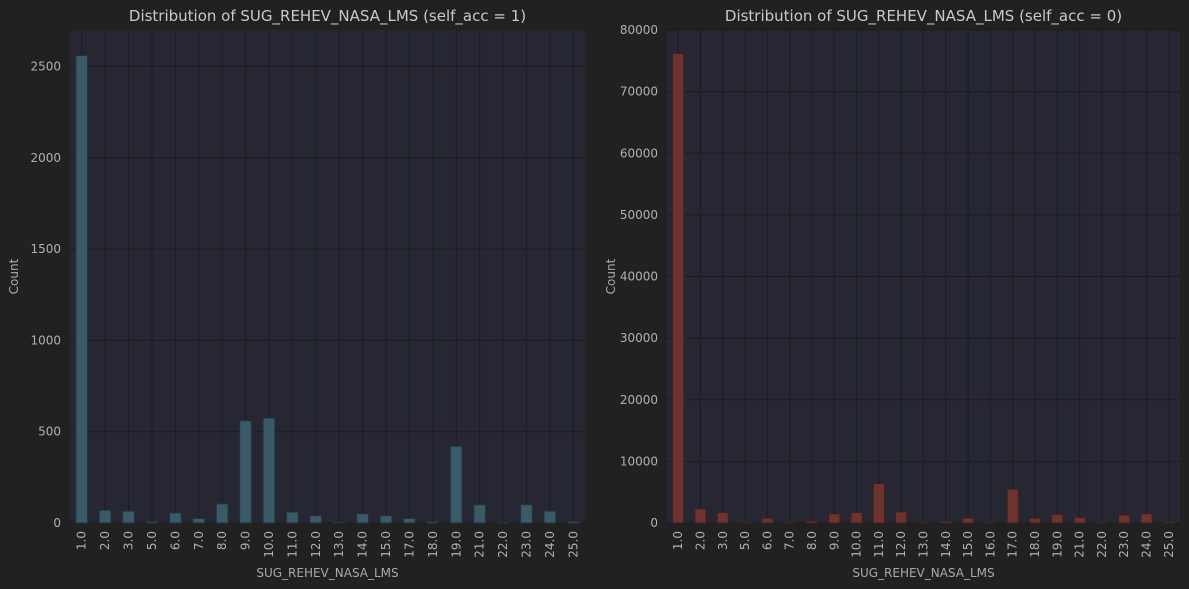 The image size is (1189, 589). Describe the element at coordinates (968, 544) in the screenshot. I see `x-tick-label: 15.0` at that location.